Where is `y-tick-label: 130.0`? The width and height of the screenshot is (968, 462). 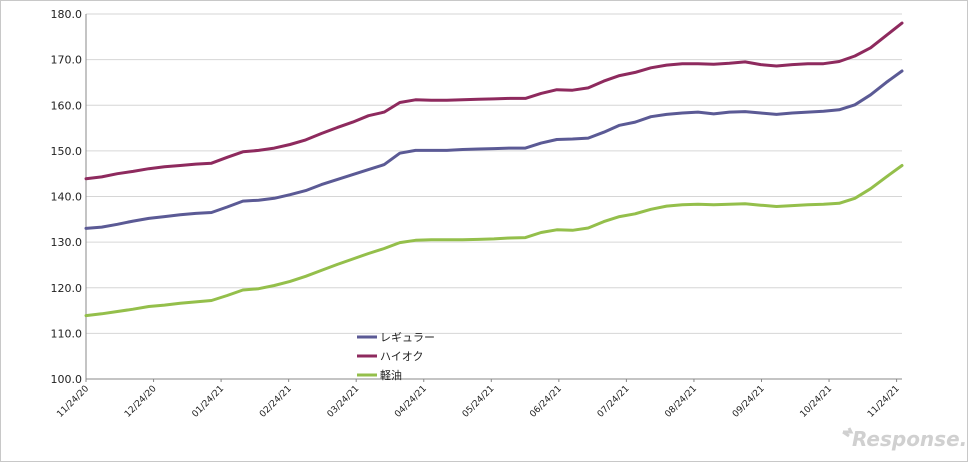
y-tick-label: 130.0 is located at coordinates (67, 242).